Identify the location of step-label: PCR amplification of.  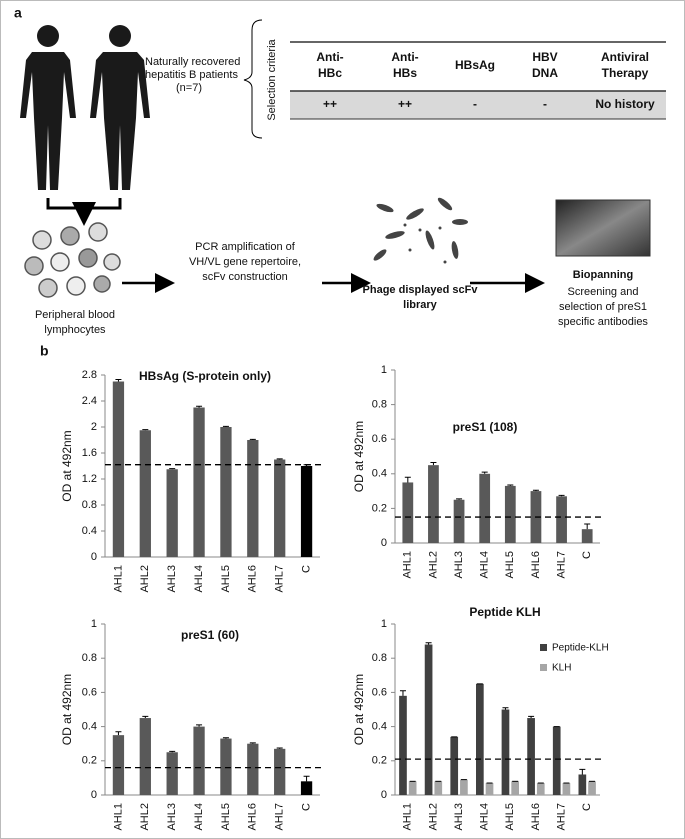
(245, 247).